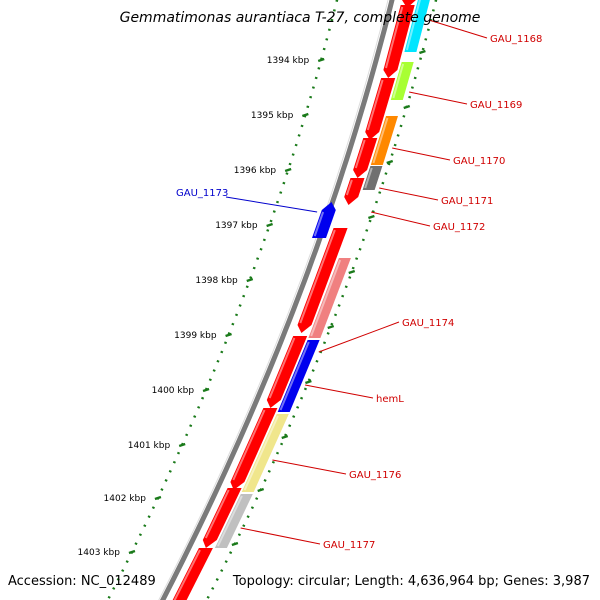 The height and width of the screenshot is (600, 600). What do you see at coordinates (195, 336) in the screenshot?
I see `ruler-tick-label: 1399 kbp` at bounding box center [195, 336].